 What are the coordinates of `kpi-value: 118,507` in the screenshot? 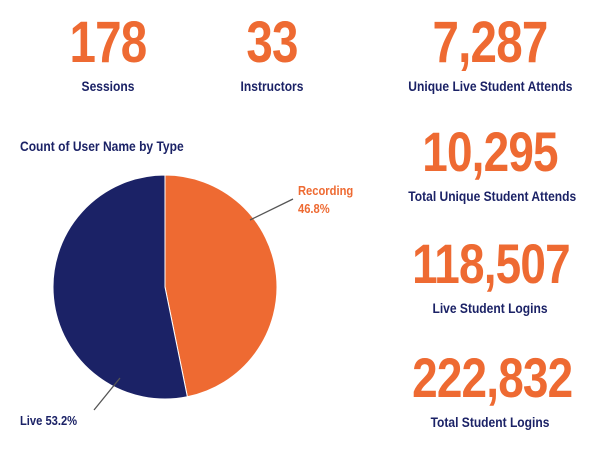 It's located at (491, 263).